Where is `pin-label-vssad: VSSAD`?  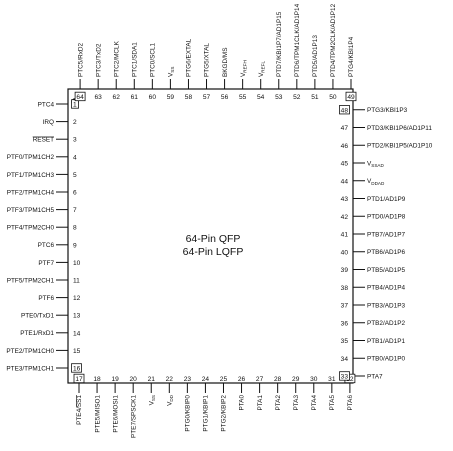
pin-label-vssad: VSSAD is located at coordinates (375, 164).